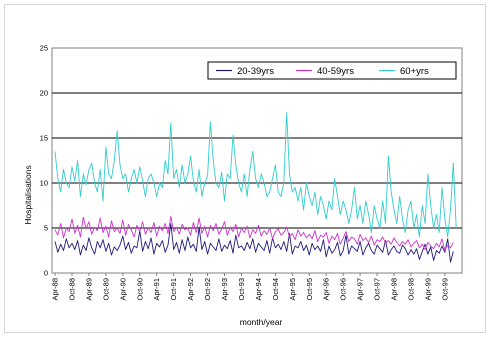 This screenshot has width=492, height=339. Describe the element at coordinates (207, 289) in the screenshot. I see `x-tick-label: Oct-92` at that location.